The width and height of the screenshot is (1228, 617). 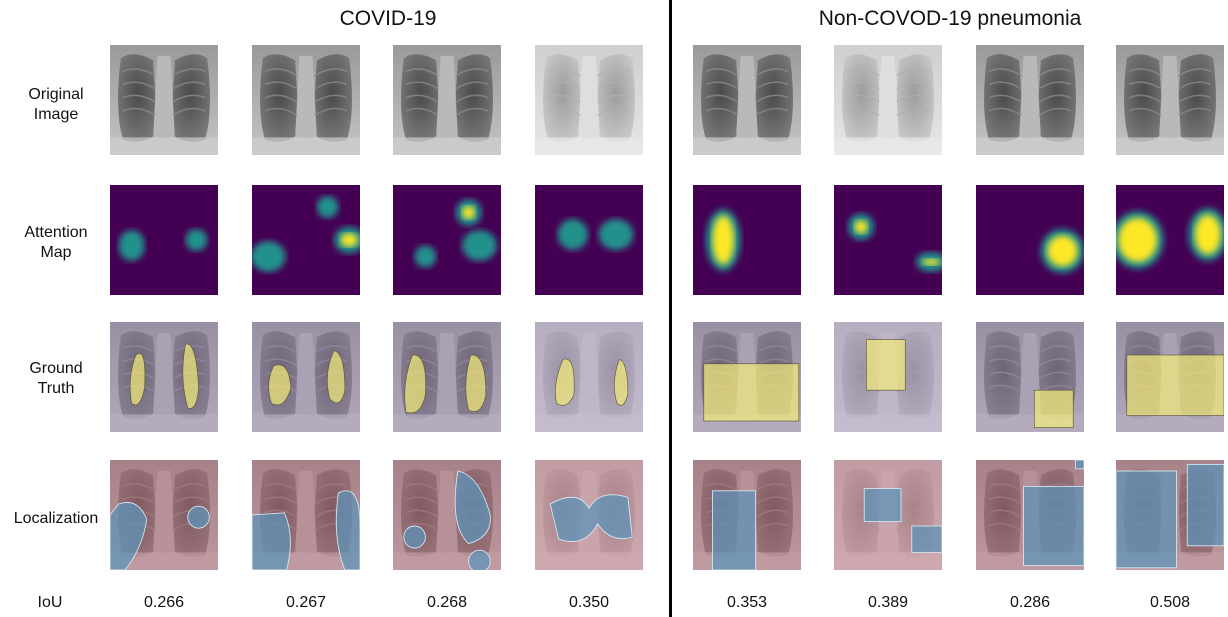 I want to click on iou-value: 0.508, so click(x=1170, y=602).